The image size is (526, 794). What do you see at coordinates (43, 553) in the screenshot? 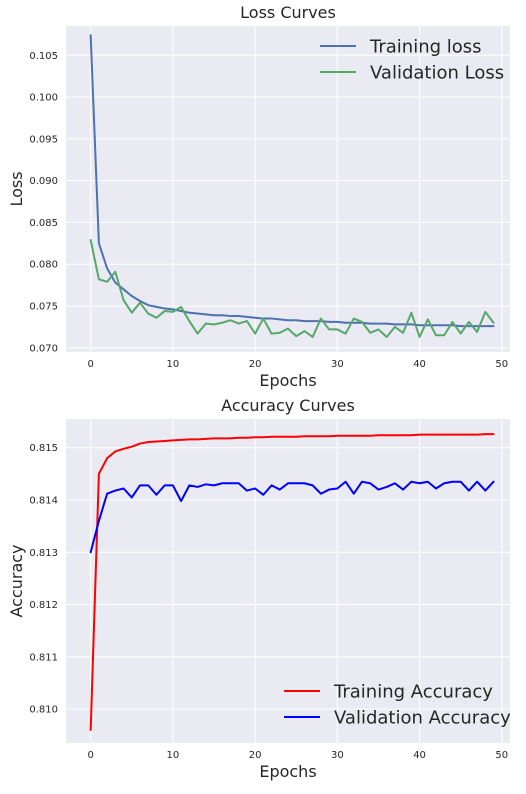
I see `accuracy-ytick-label: 0.813` at bounding box center [43, 553].